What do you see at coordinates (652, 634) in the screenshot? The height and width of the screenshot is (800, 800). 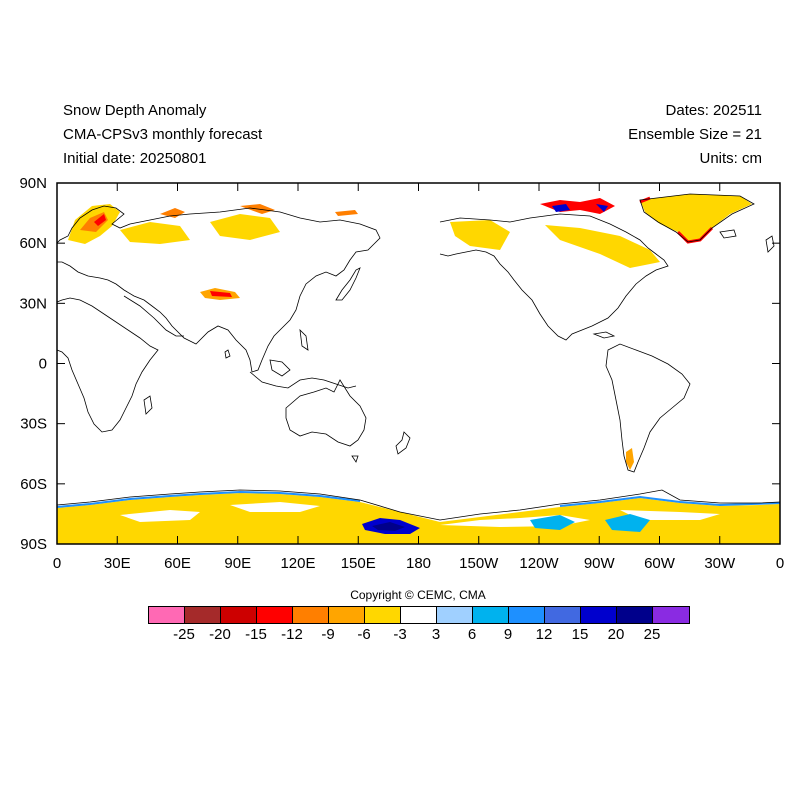 I see `colorbar-label: 25` at bounding box center [652, 634].